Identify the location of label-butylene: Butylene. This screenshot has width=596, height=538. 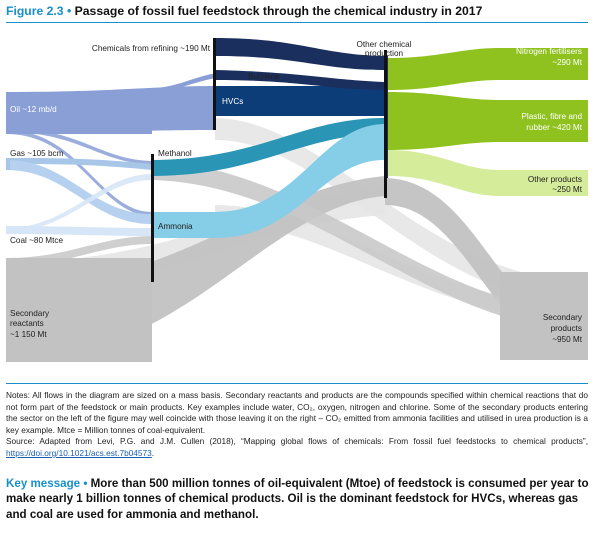
(264, 76).